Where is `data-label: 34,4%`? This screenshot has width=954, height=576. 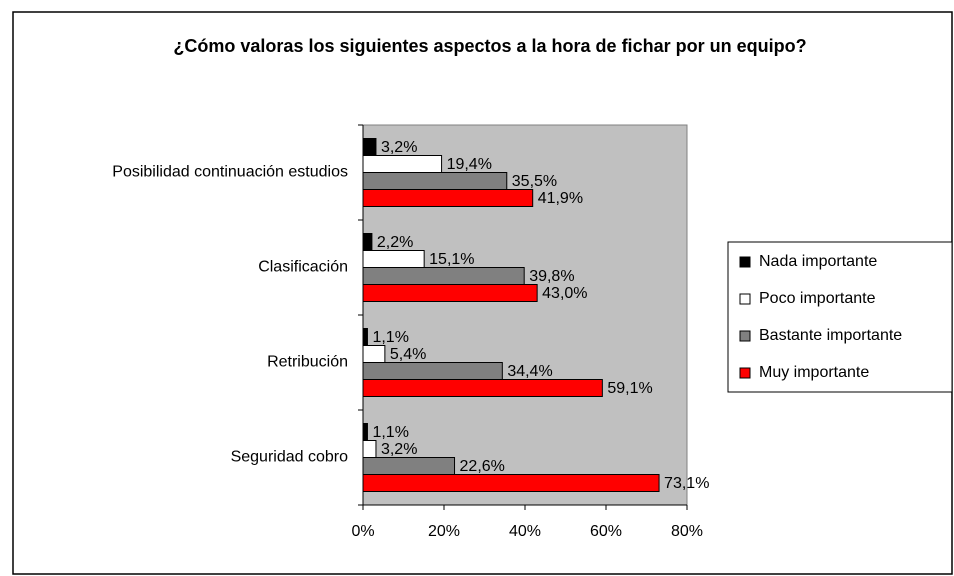 data-label: 34,4% is located at coordinates (529, 371).